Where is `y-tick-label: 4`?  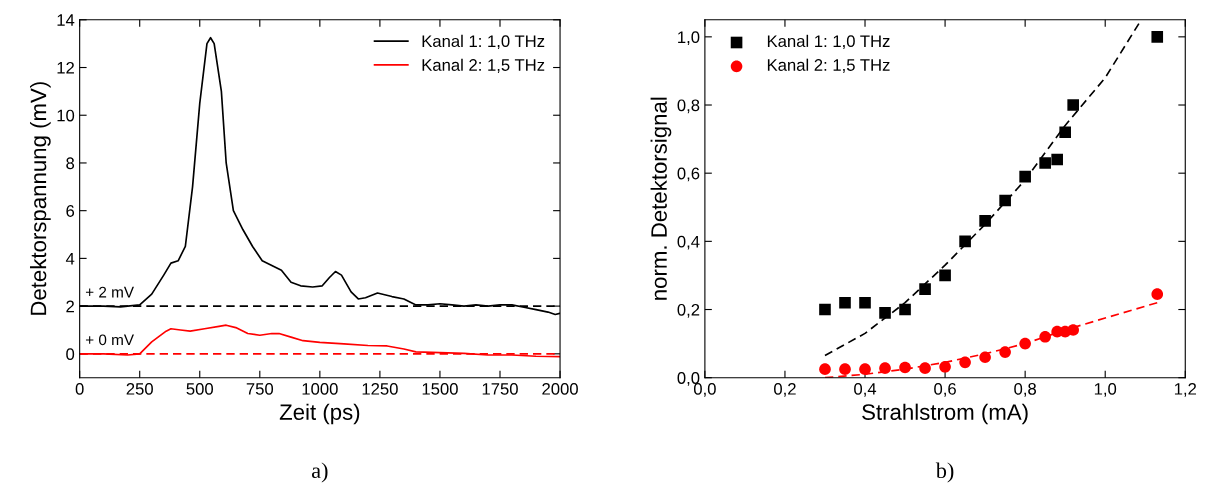
y-tick-label: 4 is located at coordinates (70, 258).